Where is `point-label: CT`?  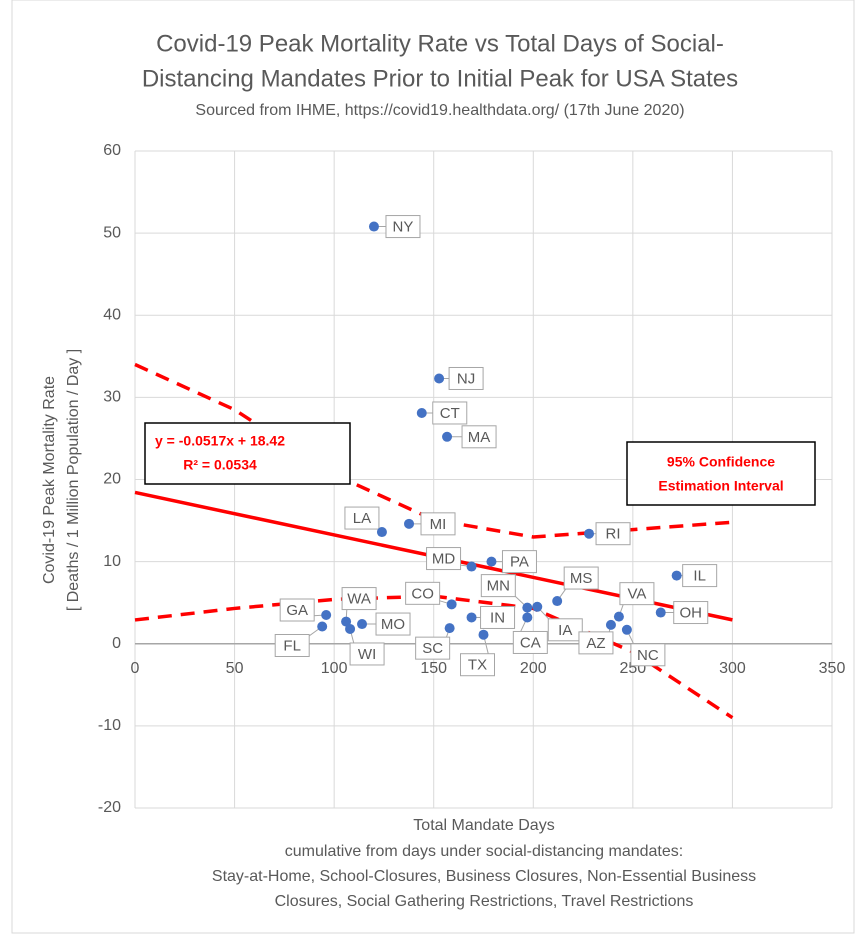 point-label: CT is located at coordinates (450, 413).